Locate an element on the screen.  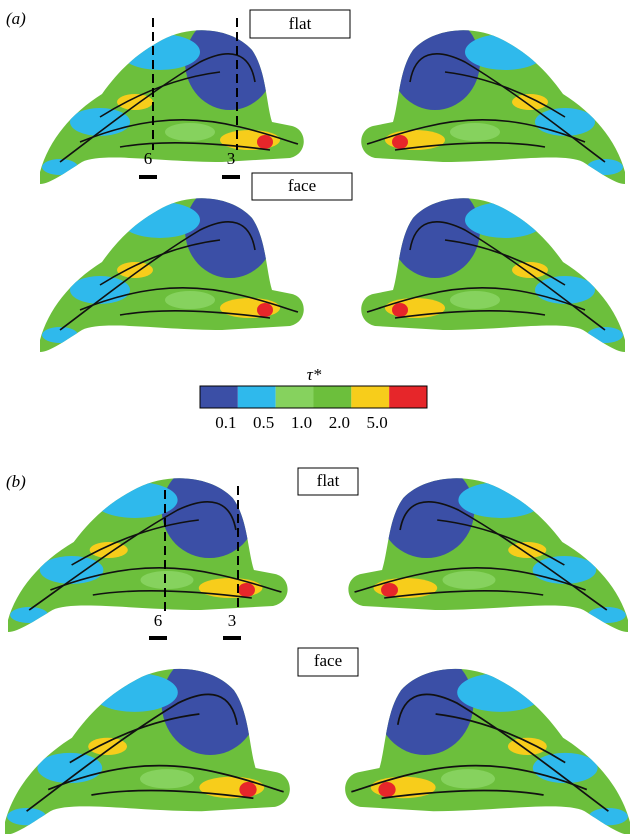
colorbar-title: τ* is located at coordinates (314, 374).